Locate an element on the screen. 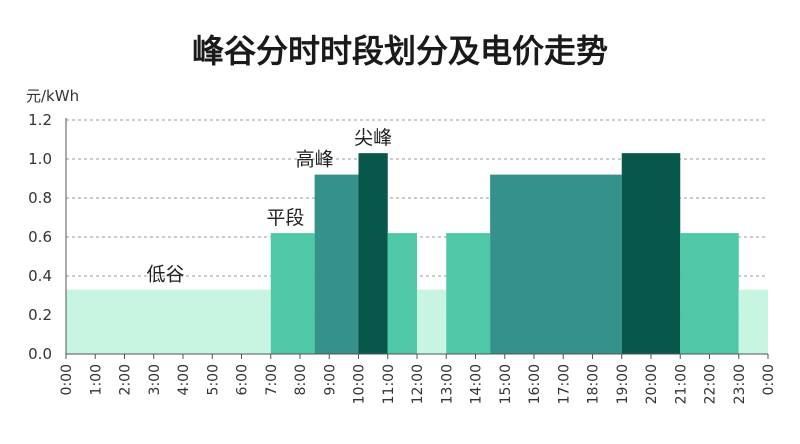 Image resolution: width=800 pixels, height=444 pixels. segment-label: 高峰 is located at coordinates (315, 160).